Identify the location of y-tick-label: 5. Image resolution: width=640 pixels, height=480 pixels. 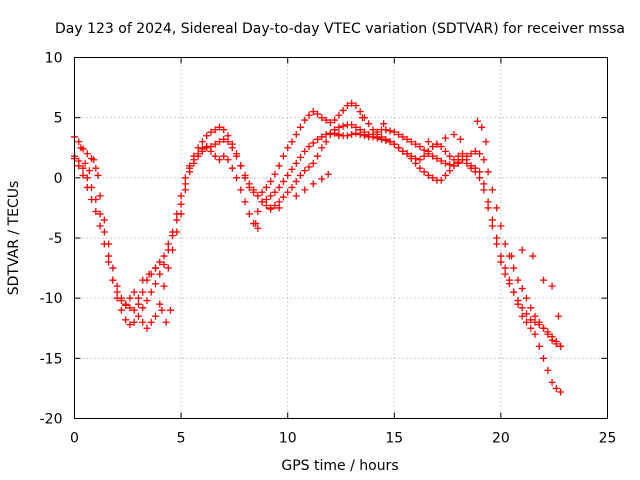
(58, 119).